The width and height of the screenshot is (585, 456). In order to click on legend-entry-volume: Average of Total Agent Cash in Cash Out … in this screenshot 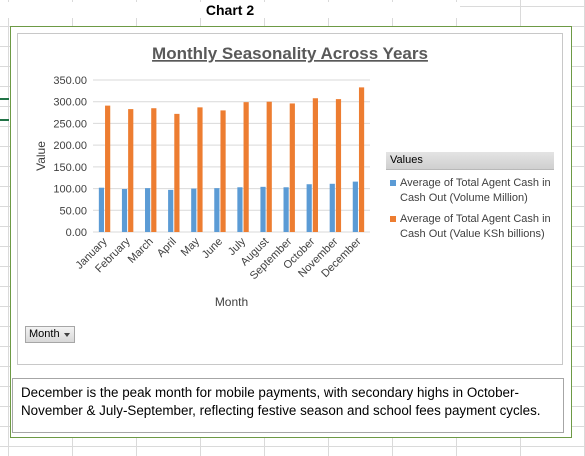, I will do `click(470, 191)`.